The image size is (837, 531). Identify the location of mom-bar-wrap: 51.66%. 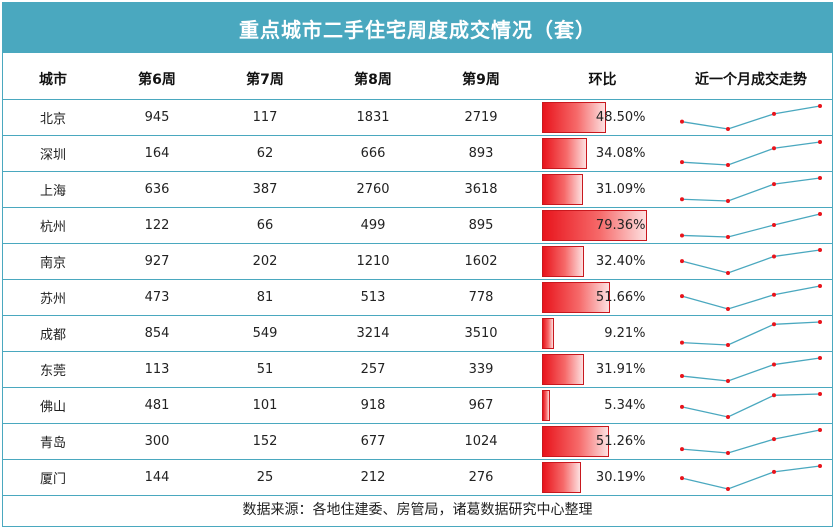
(602, 297).